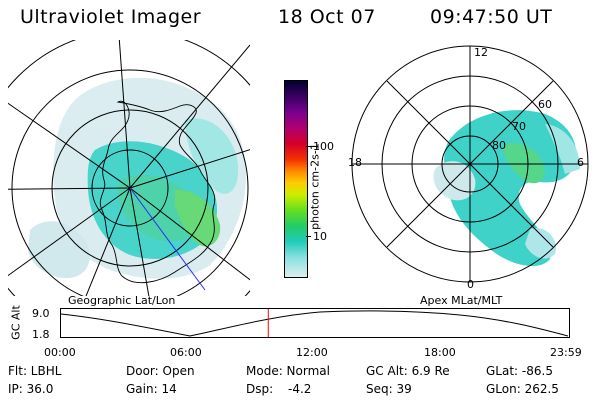 The height and width of the screenshot is (400, 600). Describe the element at coordinates (499, 145) in the screenshot. I see `lat-label-80: 80` at that location.